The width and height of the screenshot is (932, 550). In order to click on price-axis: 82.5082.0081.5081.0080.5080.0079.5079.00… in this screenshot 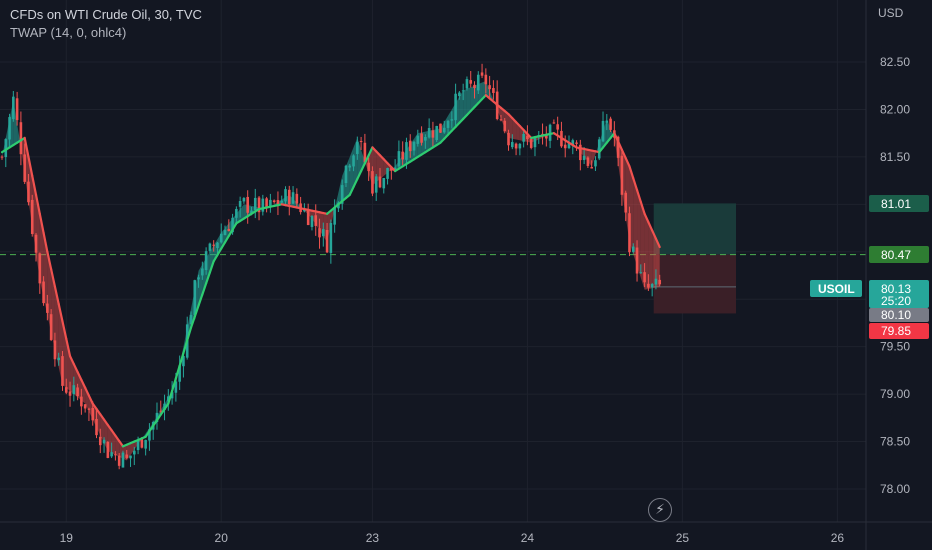, I will do `click(895, 275)`.